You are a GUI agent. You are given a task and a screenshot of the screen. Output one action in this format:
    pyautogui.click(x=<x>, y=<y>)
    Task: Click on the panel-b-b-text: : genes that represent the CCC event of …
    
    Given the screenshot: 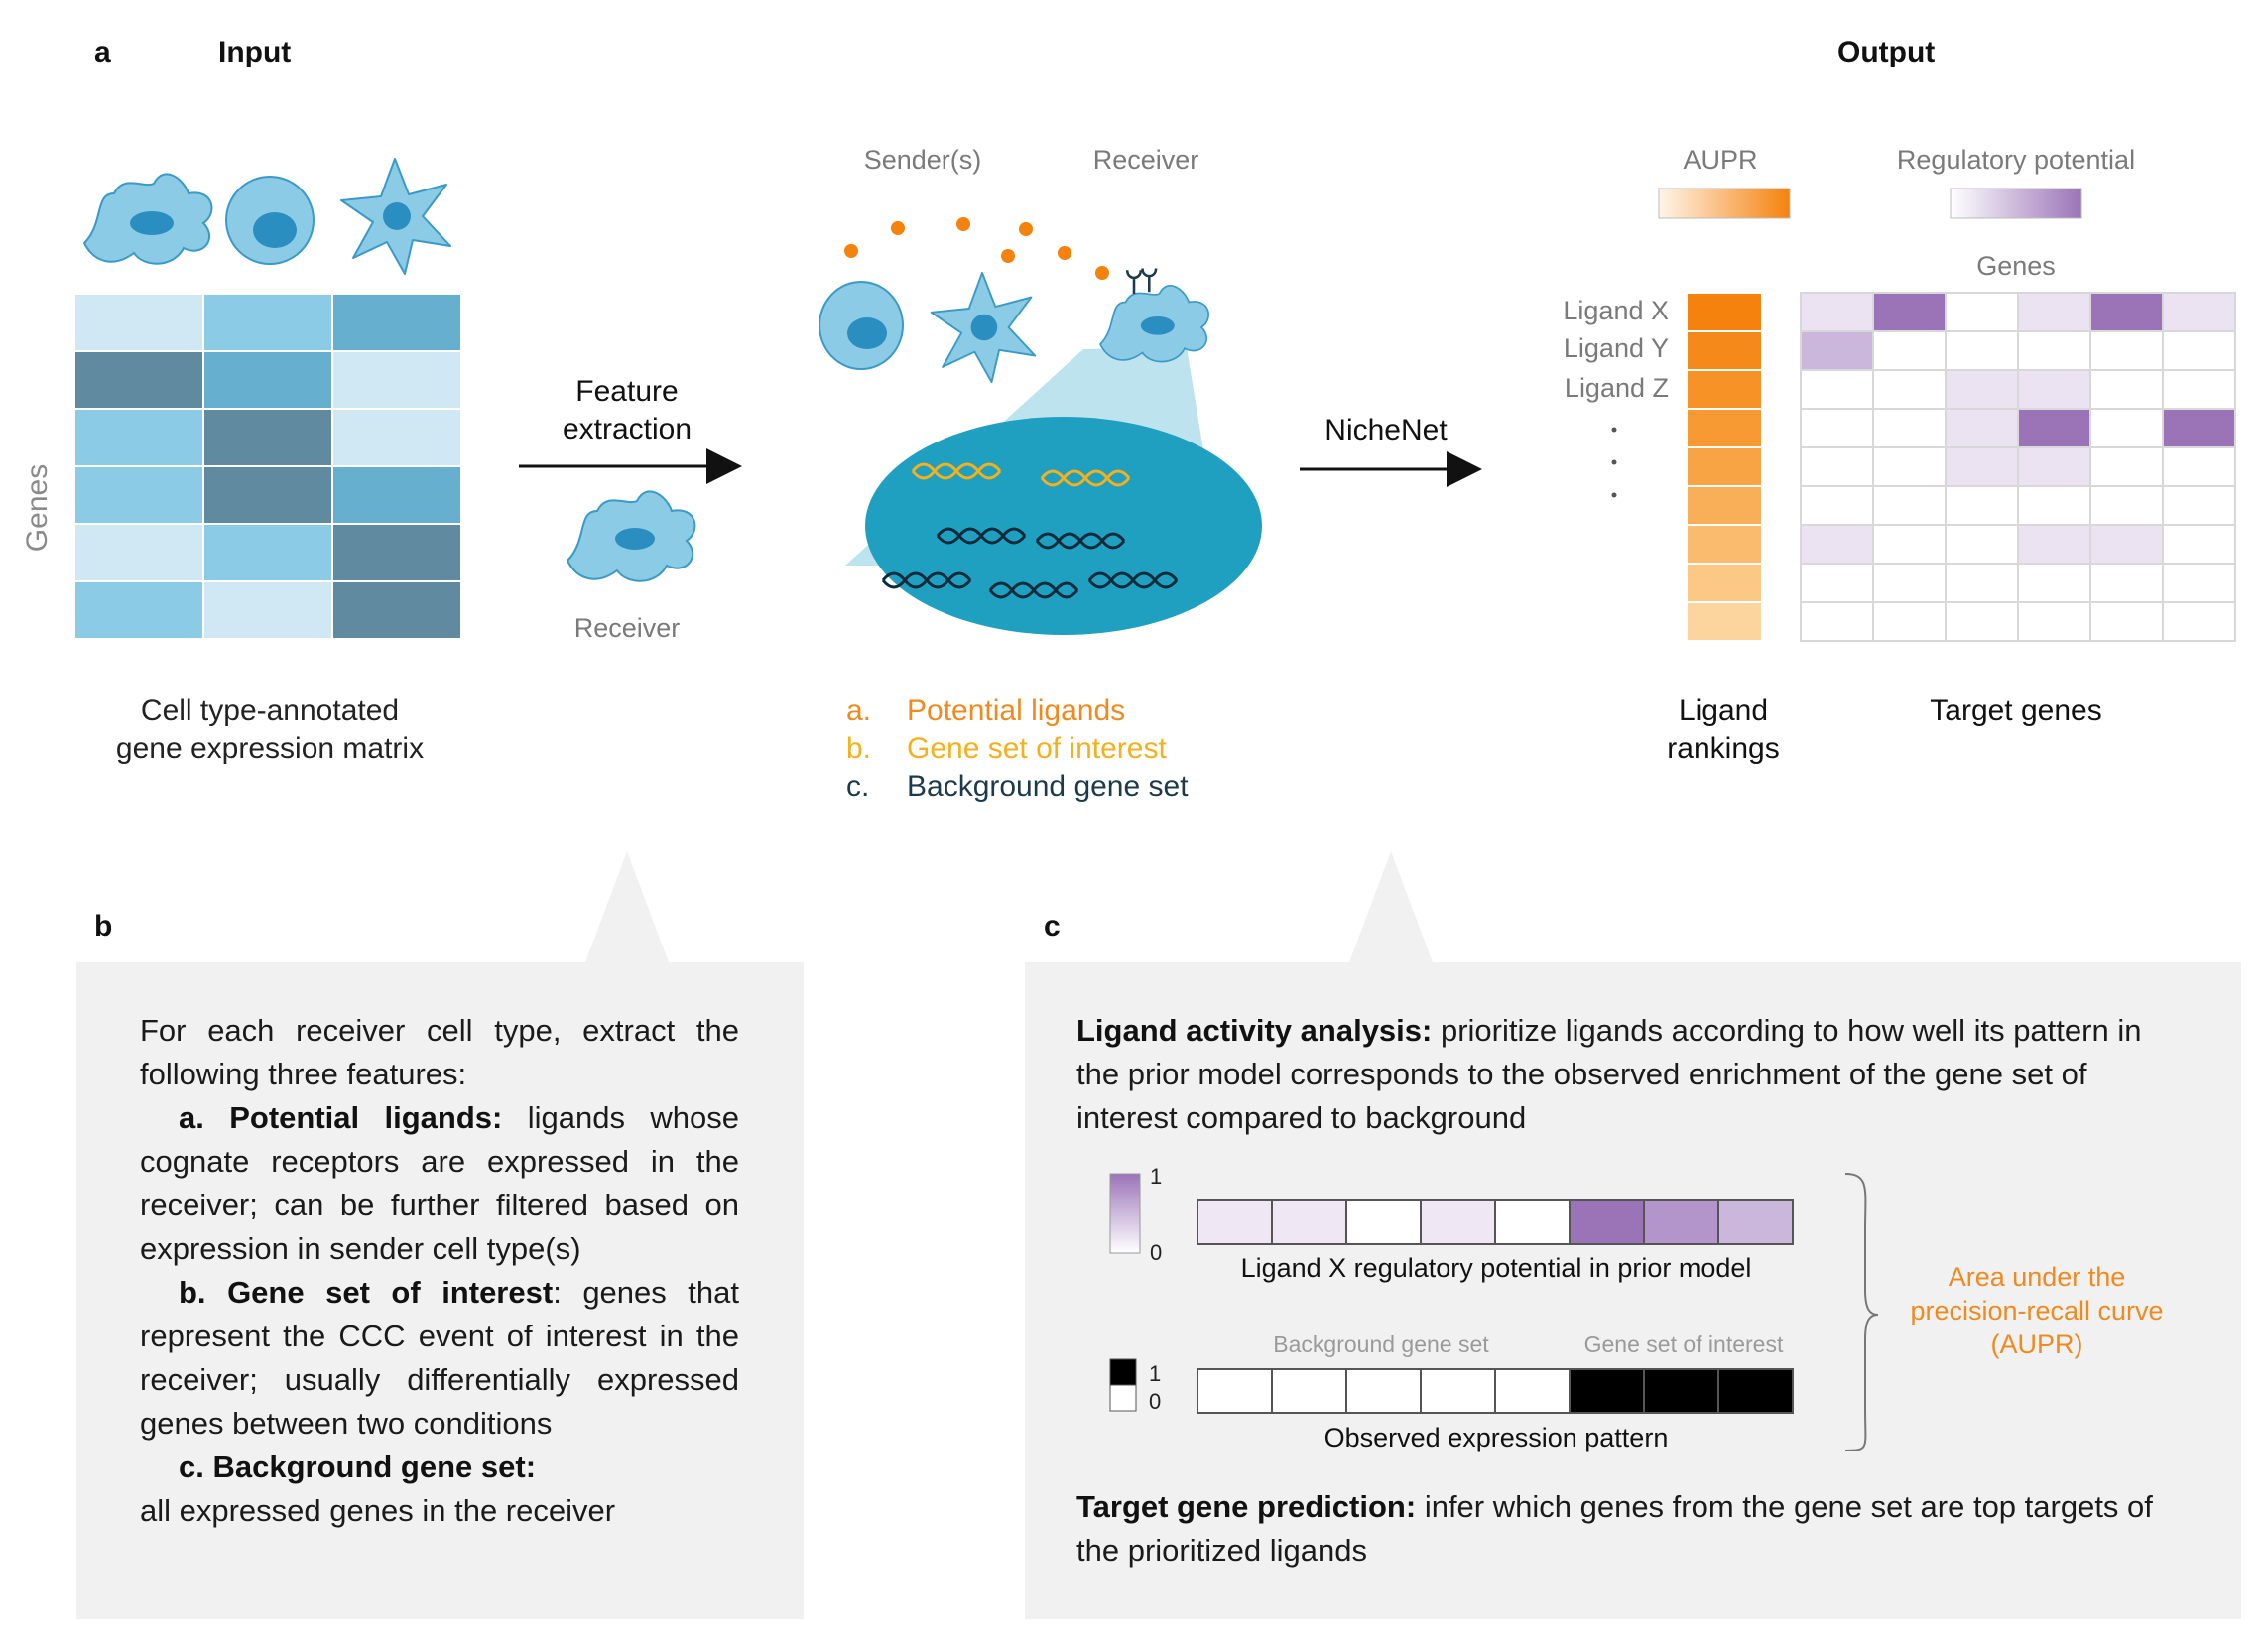 What is the action you would take?
    pyautogui.click(x=439, y=1358)
    